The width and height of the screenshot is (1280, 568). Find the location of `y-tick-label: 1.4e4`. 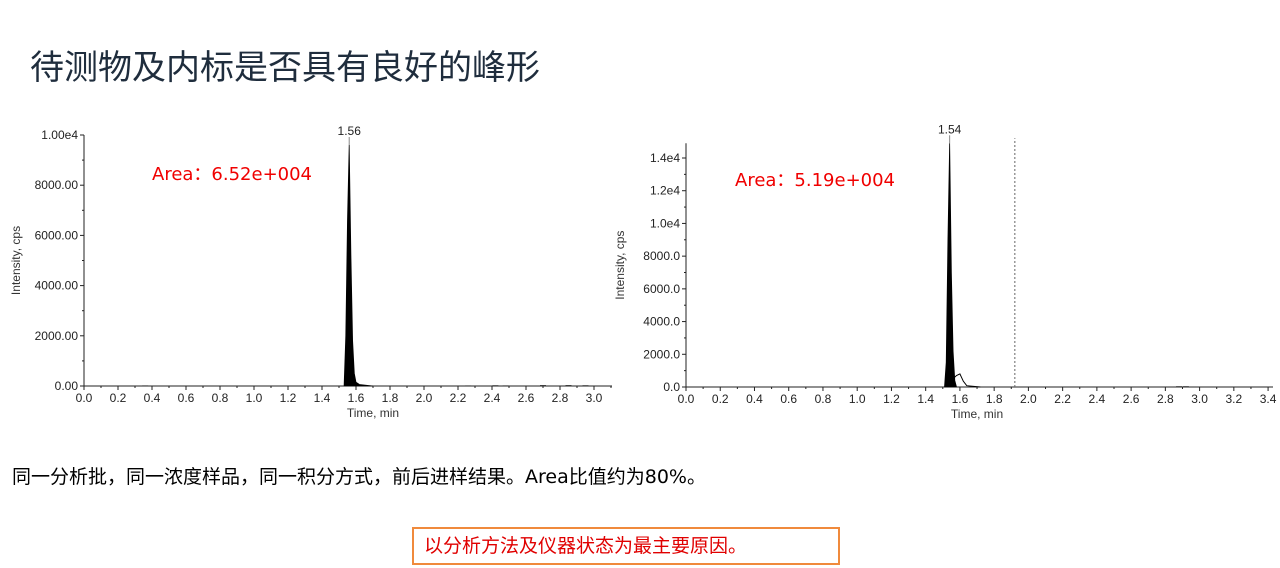

y-tick-label: 1.4e4 is located at coordinates (665, 158).